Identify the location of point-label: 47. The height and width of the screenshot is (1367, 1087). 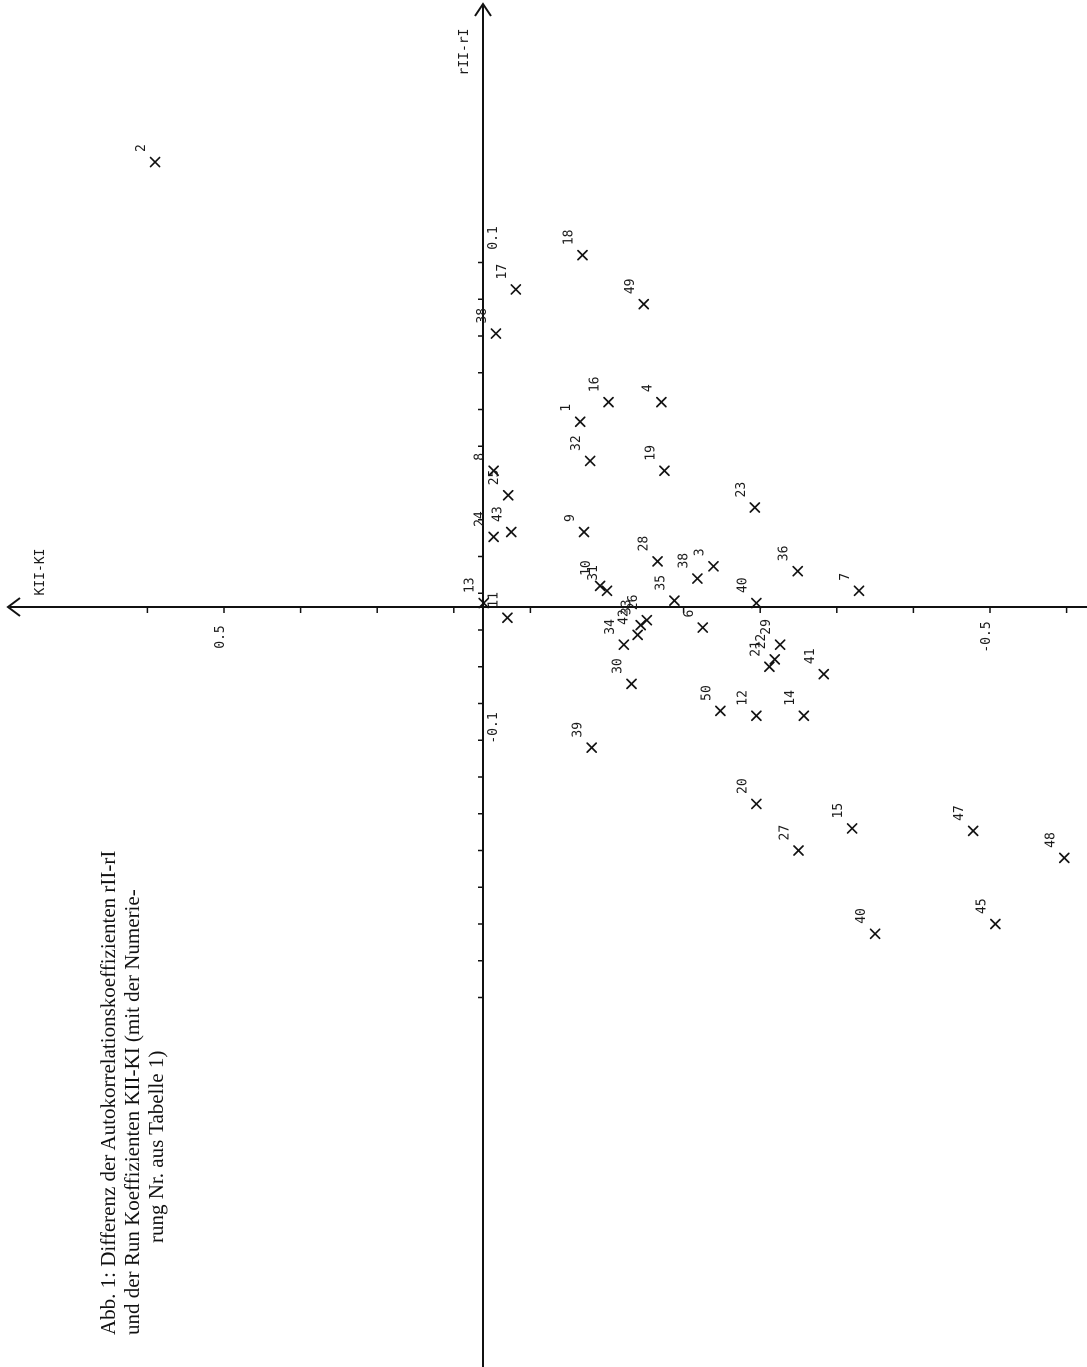
(959, 813).